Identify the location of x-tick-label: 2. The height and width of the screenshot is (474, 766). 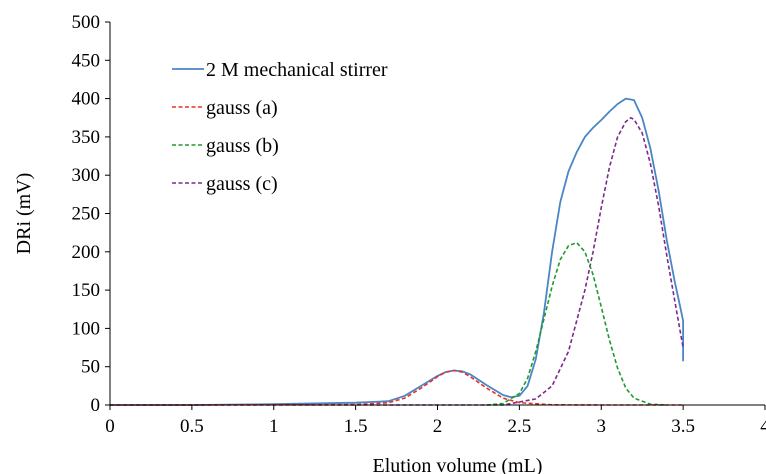
(438, 426).